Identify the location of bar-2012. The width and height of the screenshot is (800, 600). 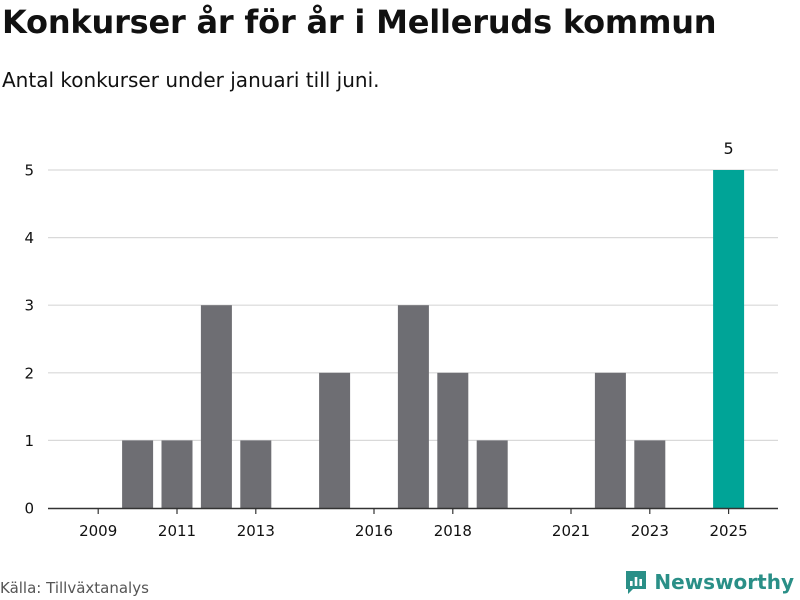
(216, 406).